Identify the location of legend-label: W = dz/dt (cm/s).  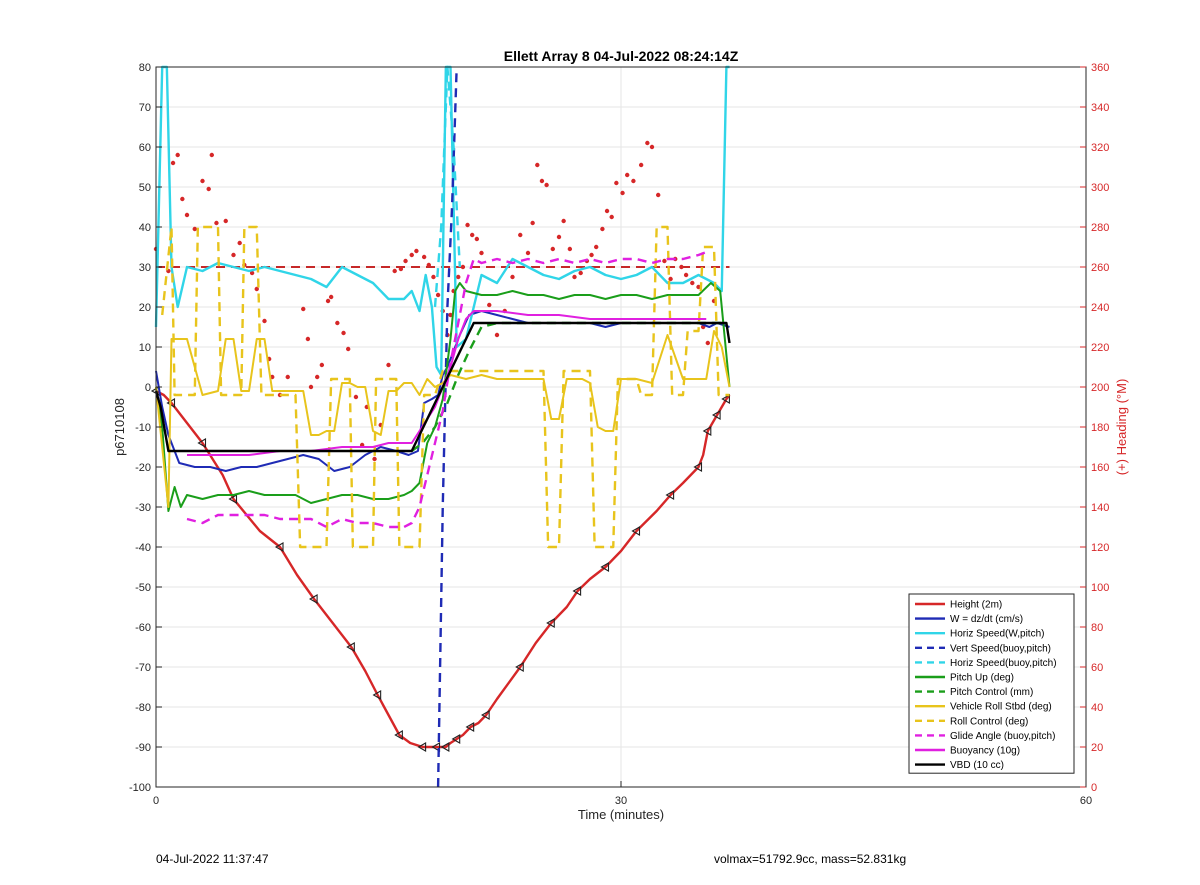
(986, 619).